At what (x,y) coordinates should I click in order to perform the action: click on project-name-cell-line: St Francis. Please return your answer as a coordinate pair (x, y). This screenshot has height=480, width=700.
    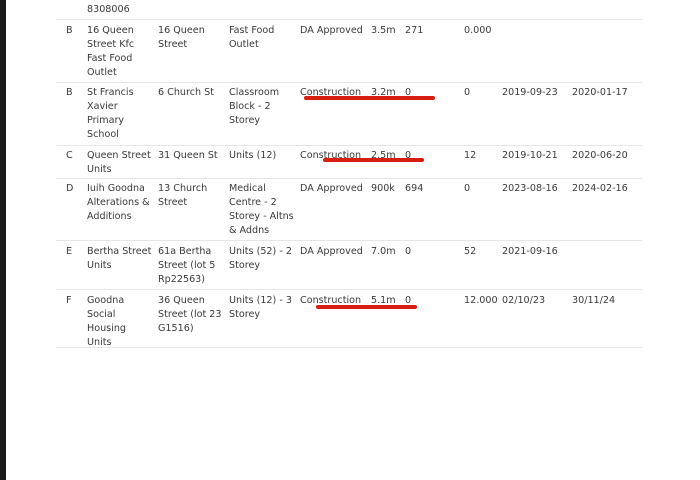
    Looking at the image, I should click on (110, 92).